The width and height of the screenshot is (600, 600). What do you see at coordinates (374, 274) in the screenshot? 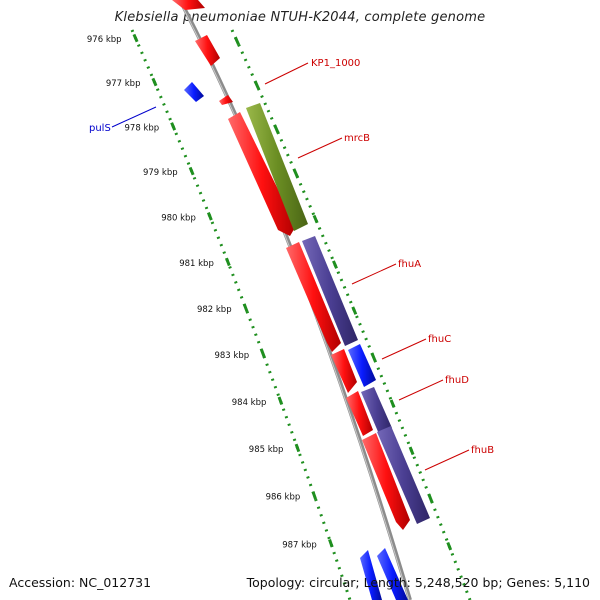
I see `leader-fhua` at bounding box center [374, 274].